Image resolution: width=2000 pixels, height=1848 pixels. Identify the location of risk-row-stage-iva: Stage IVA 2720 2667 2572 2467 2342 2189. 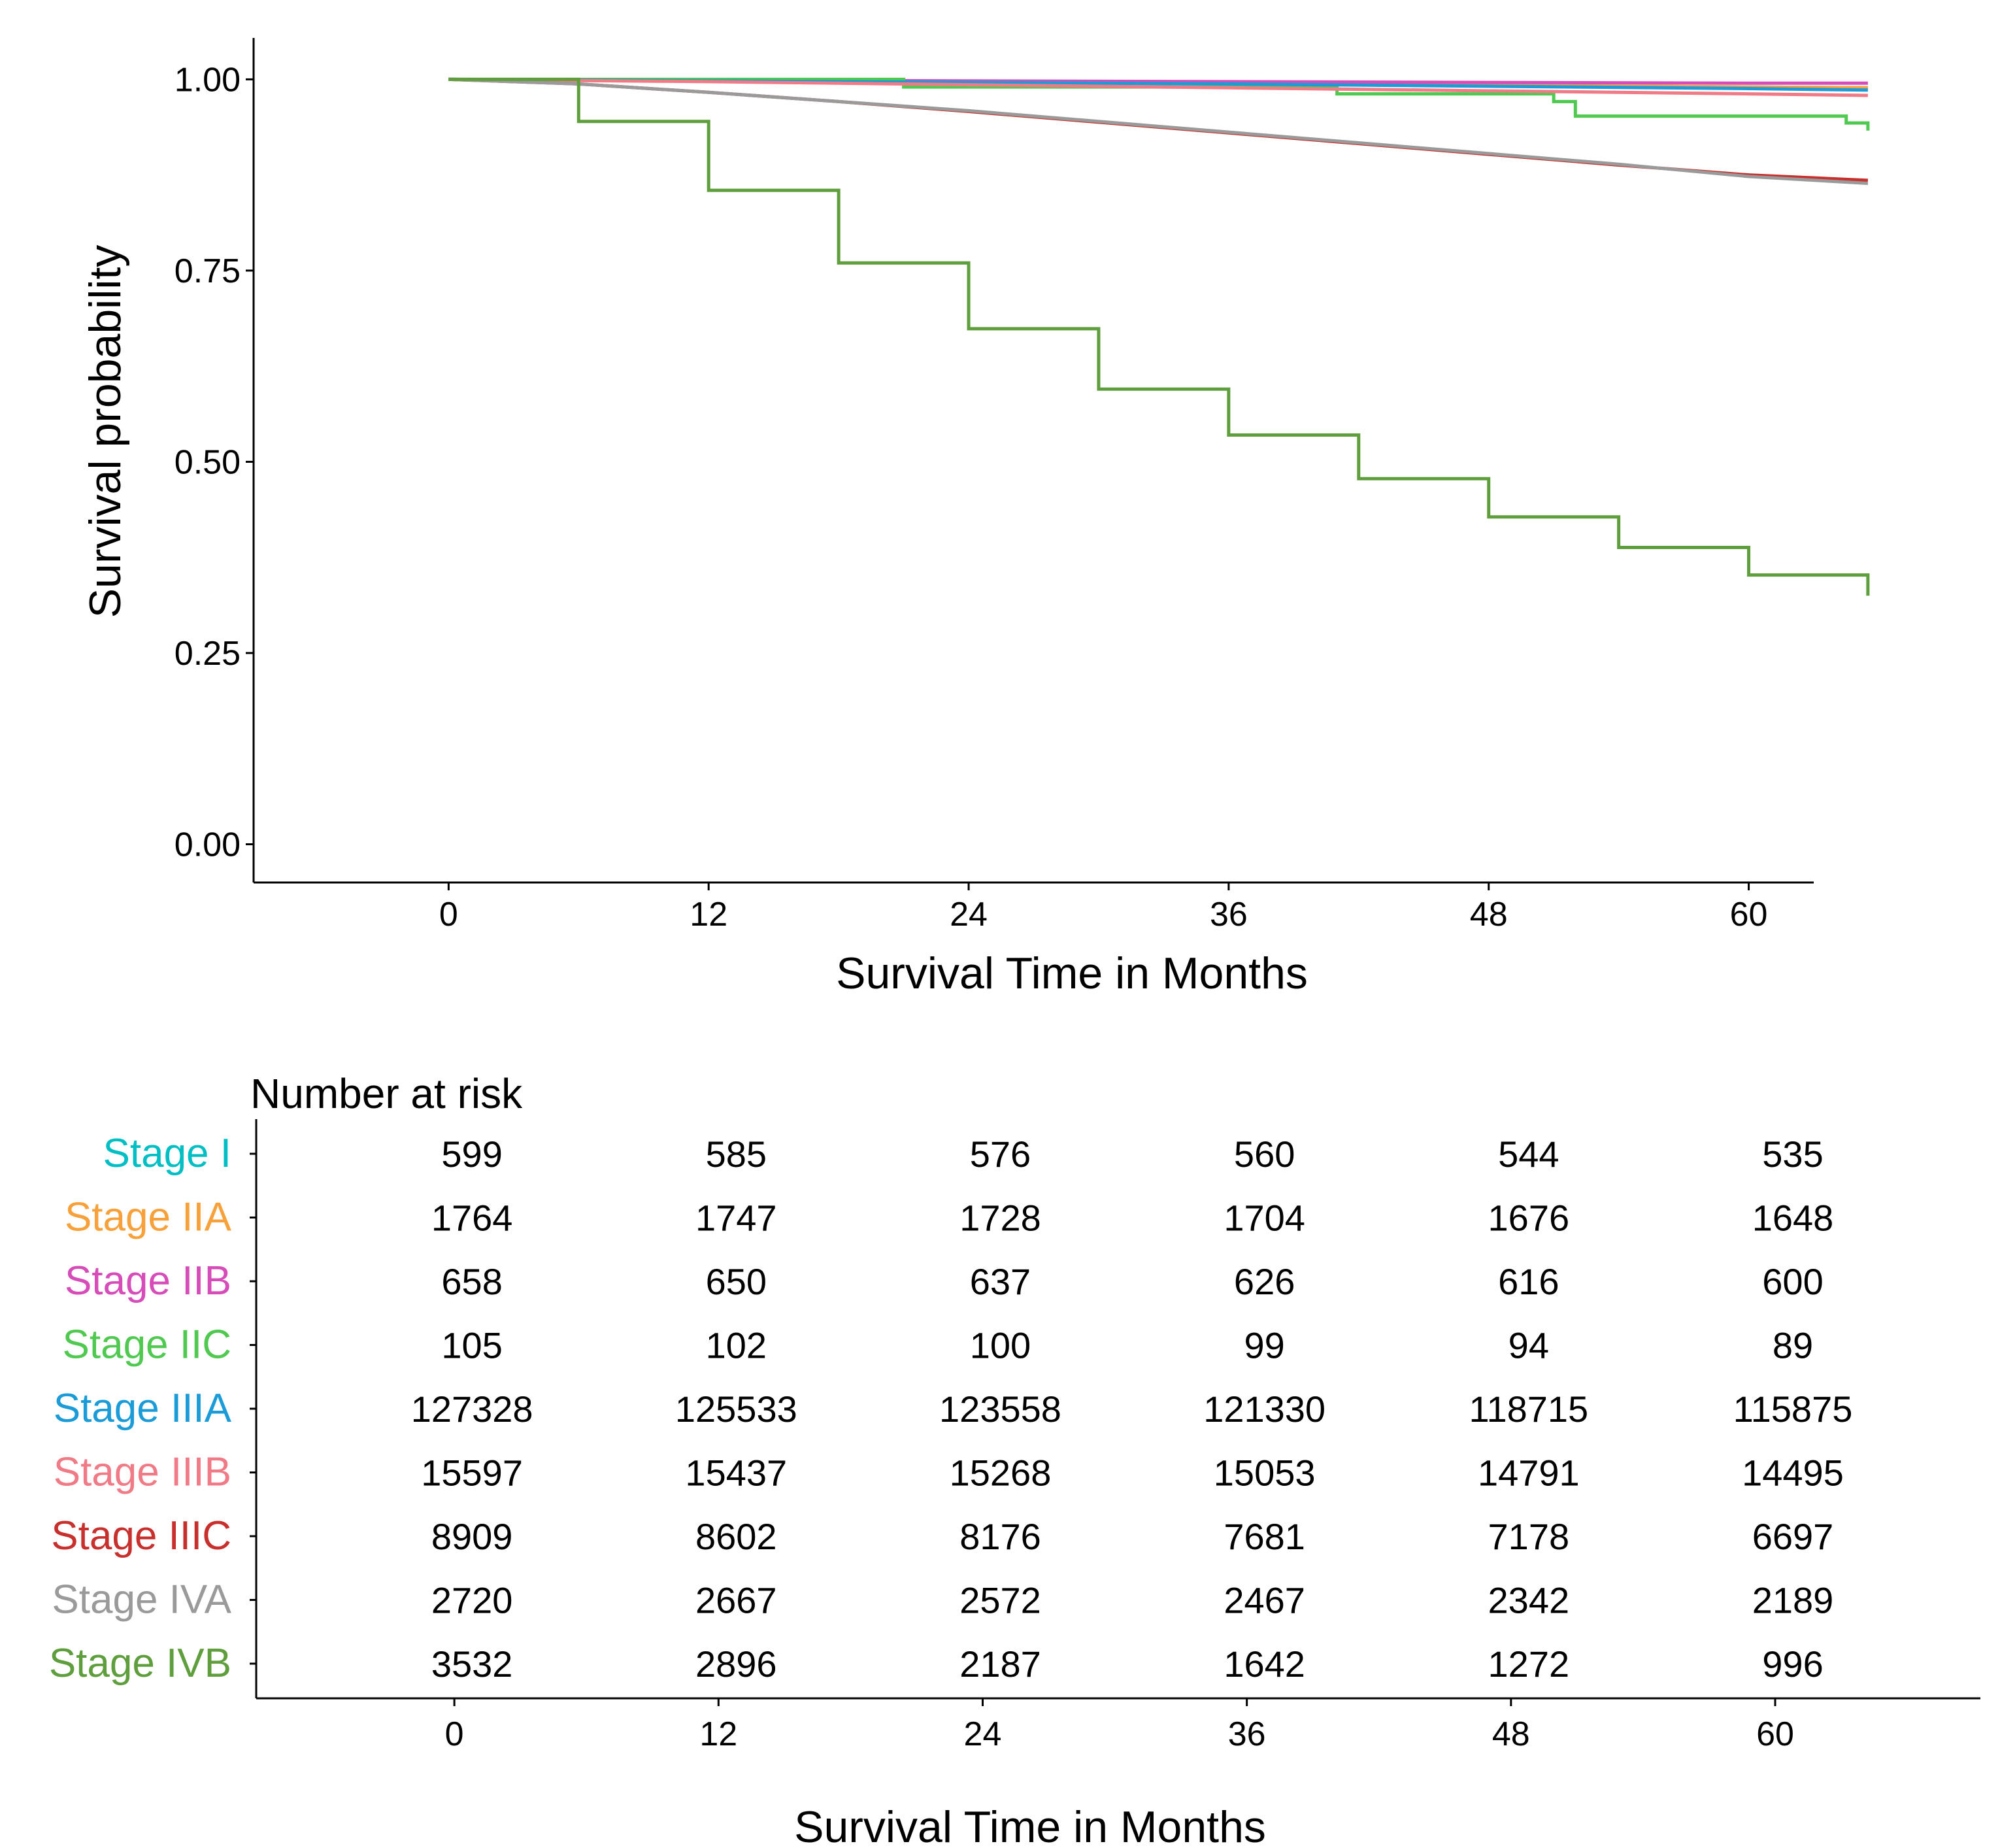
(943, 1599).